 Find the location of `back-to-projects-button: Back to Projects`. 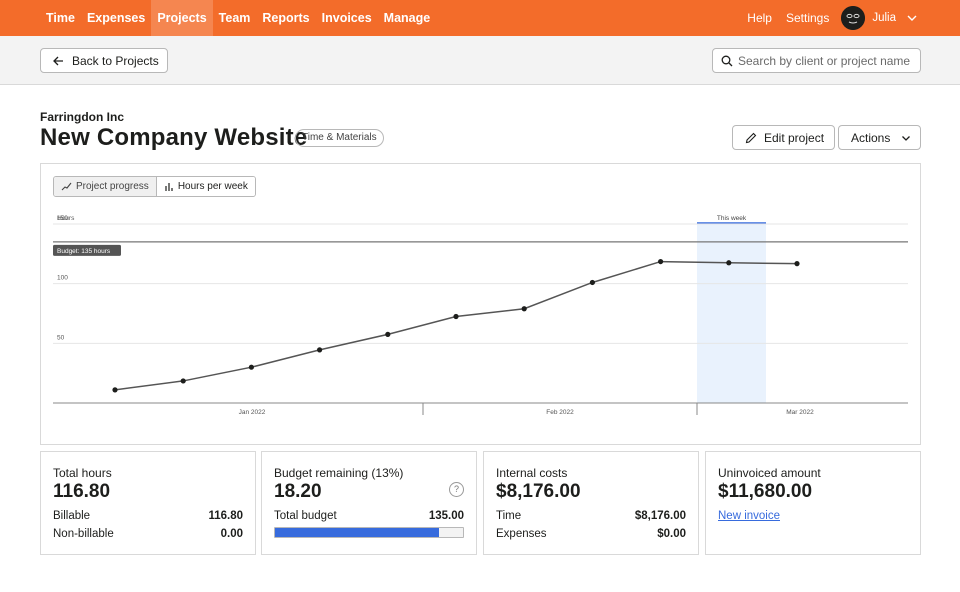

back-to-projects-button: Back to Projects is located at coordinates (104, 60).